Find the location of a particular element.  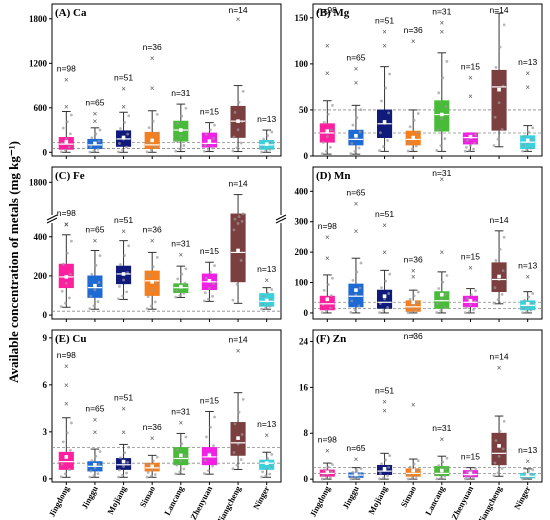

n-label: n=98 is located at coordinates (66, 355).